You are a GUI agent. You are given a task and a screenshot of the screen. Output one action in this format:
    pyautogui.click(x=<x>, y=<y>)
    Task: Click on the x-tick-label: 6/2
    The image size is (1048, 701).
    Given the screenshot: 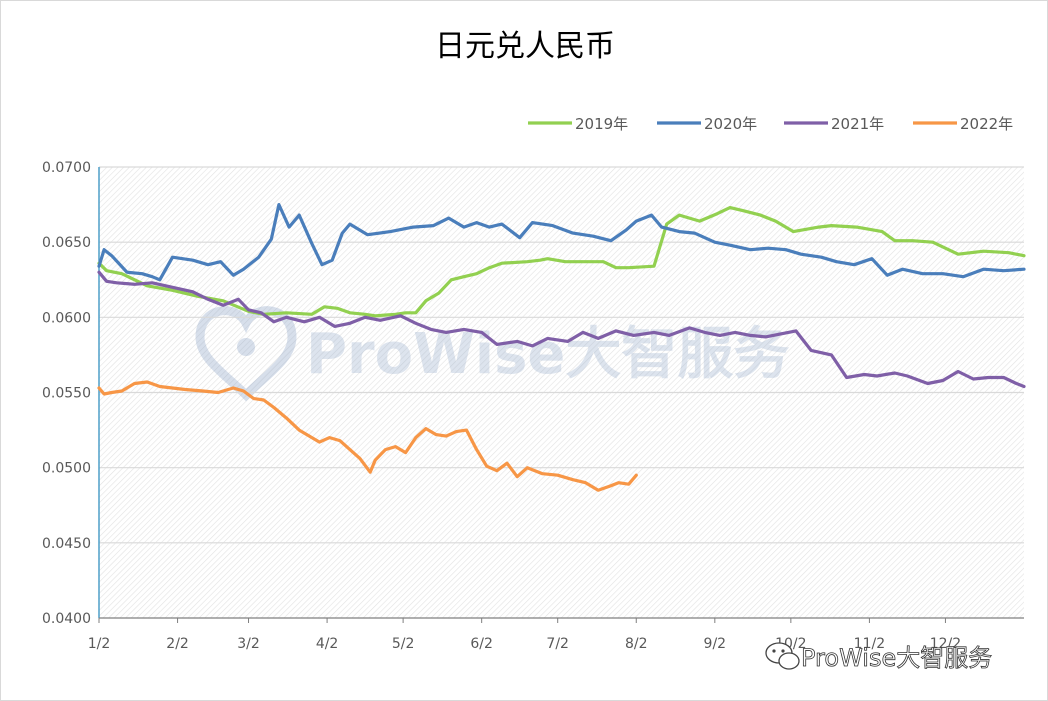 What is the action you would take?
    pyautogui.click(x=481, y=644)
    